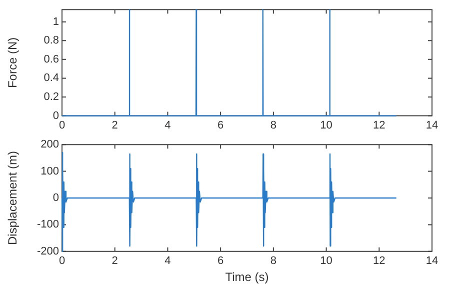 The height and width of the screenshot is (285, 474). What do you see at coordinates (13, 198) in the screenshot?
I see `y-axis-title: Displacement (m)` at bounding box center [13, 198].